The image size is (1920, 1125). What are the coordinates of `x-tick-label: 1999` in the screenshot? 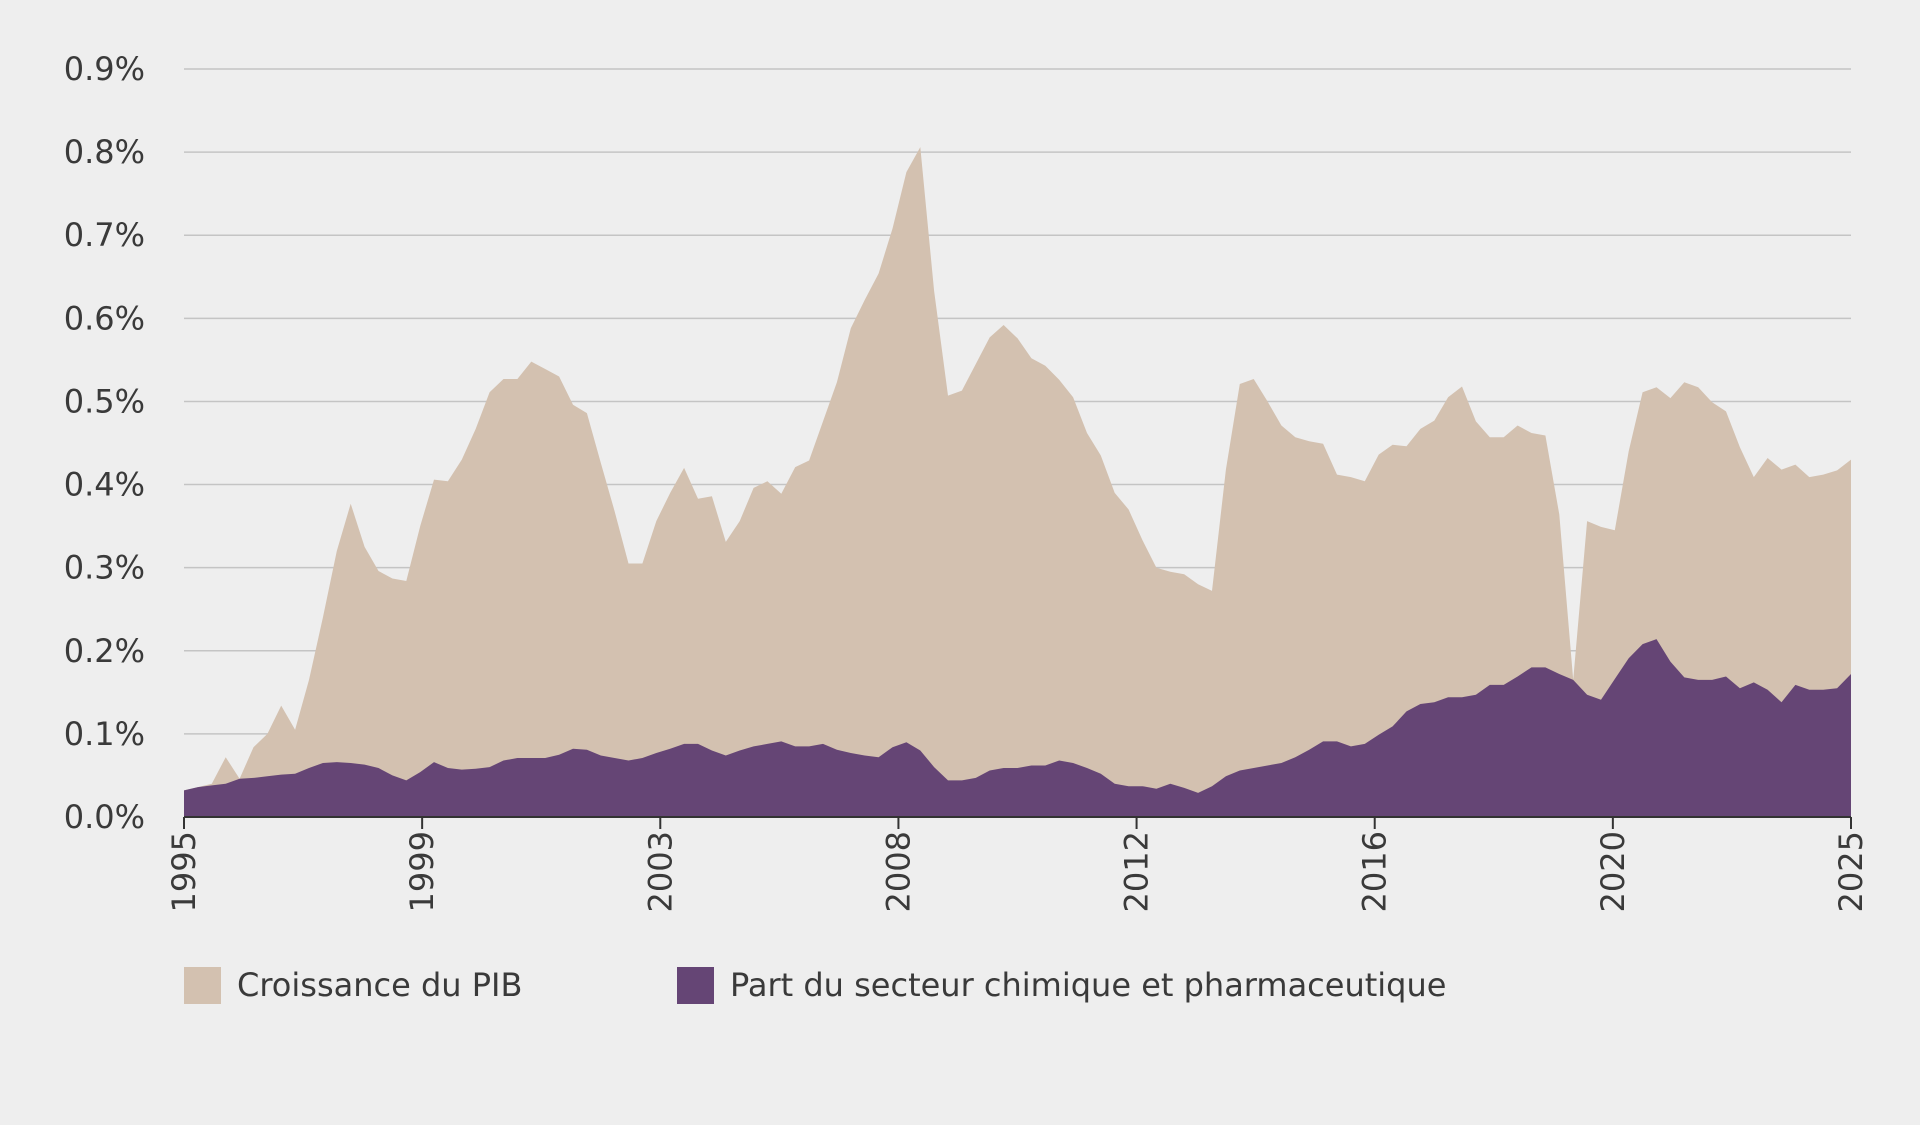 It's located at (422, 871).